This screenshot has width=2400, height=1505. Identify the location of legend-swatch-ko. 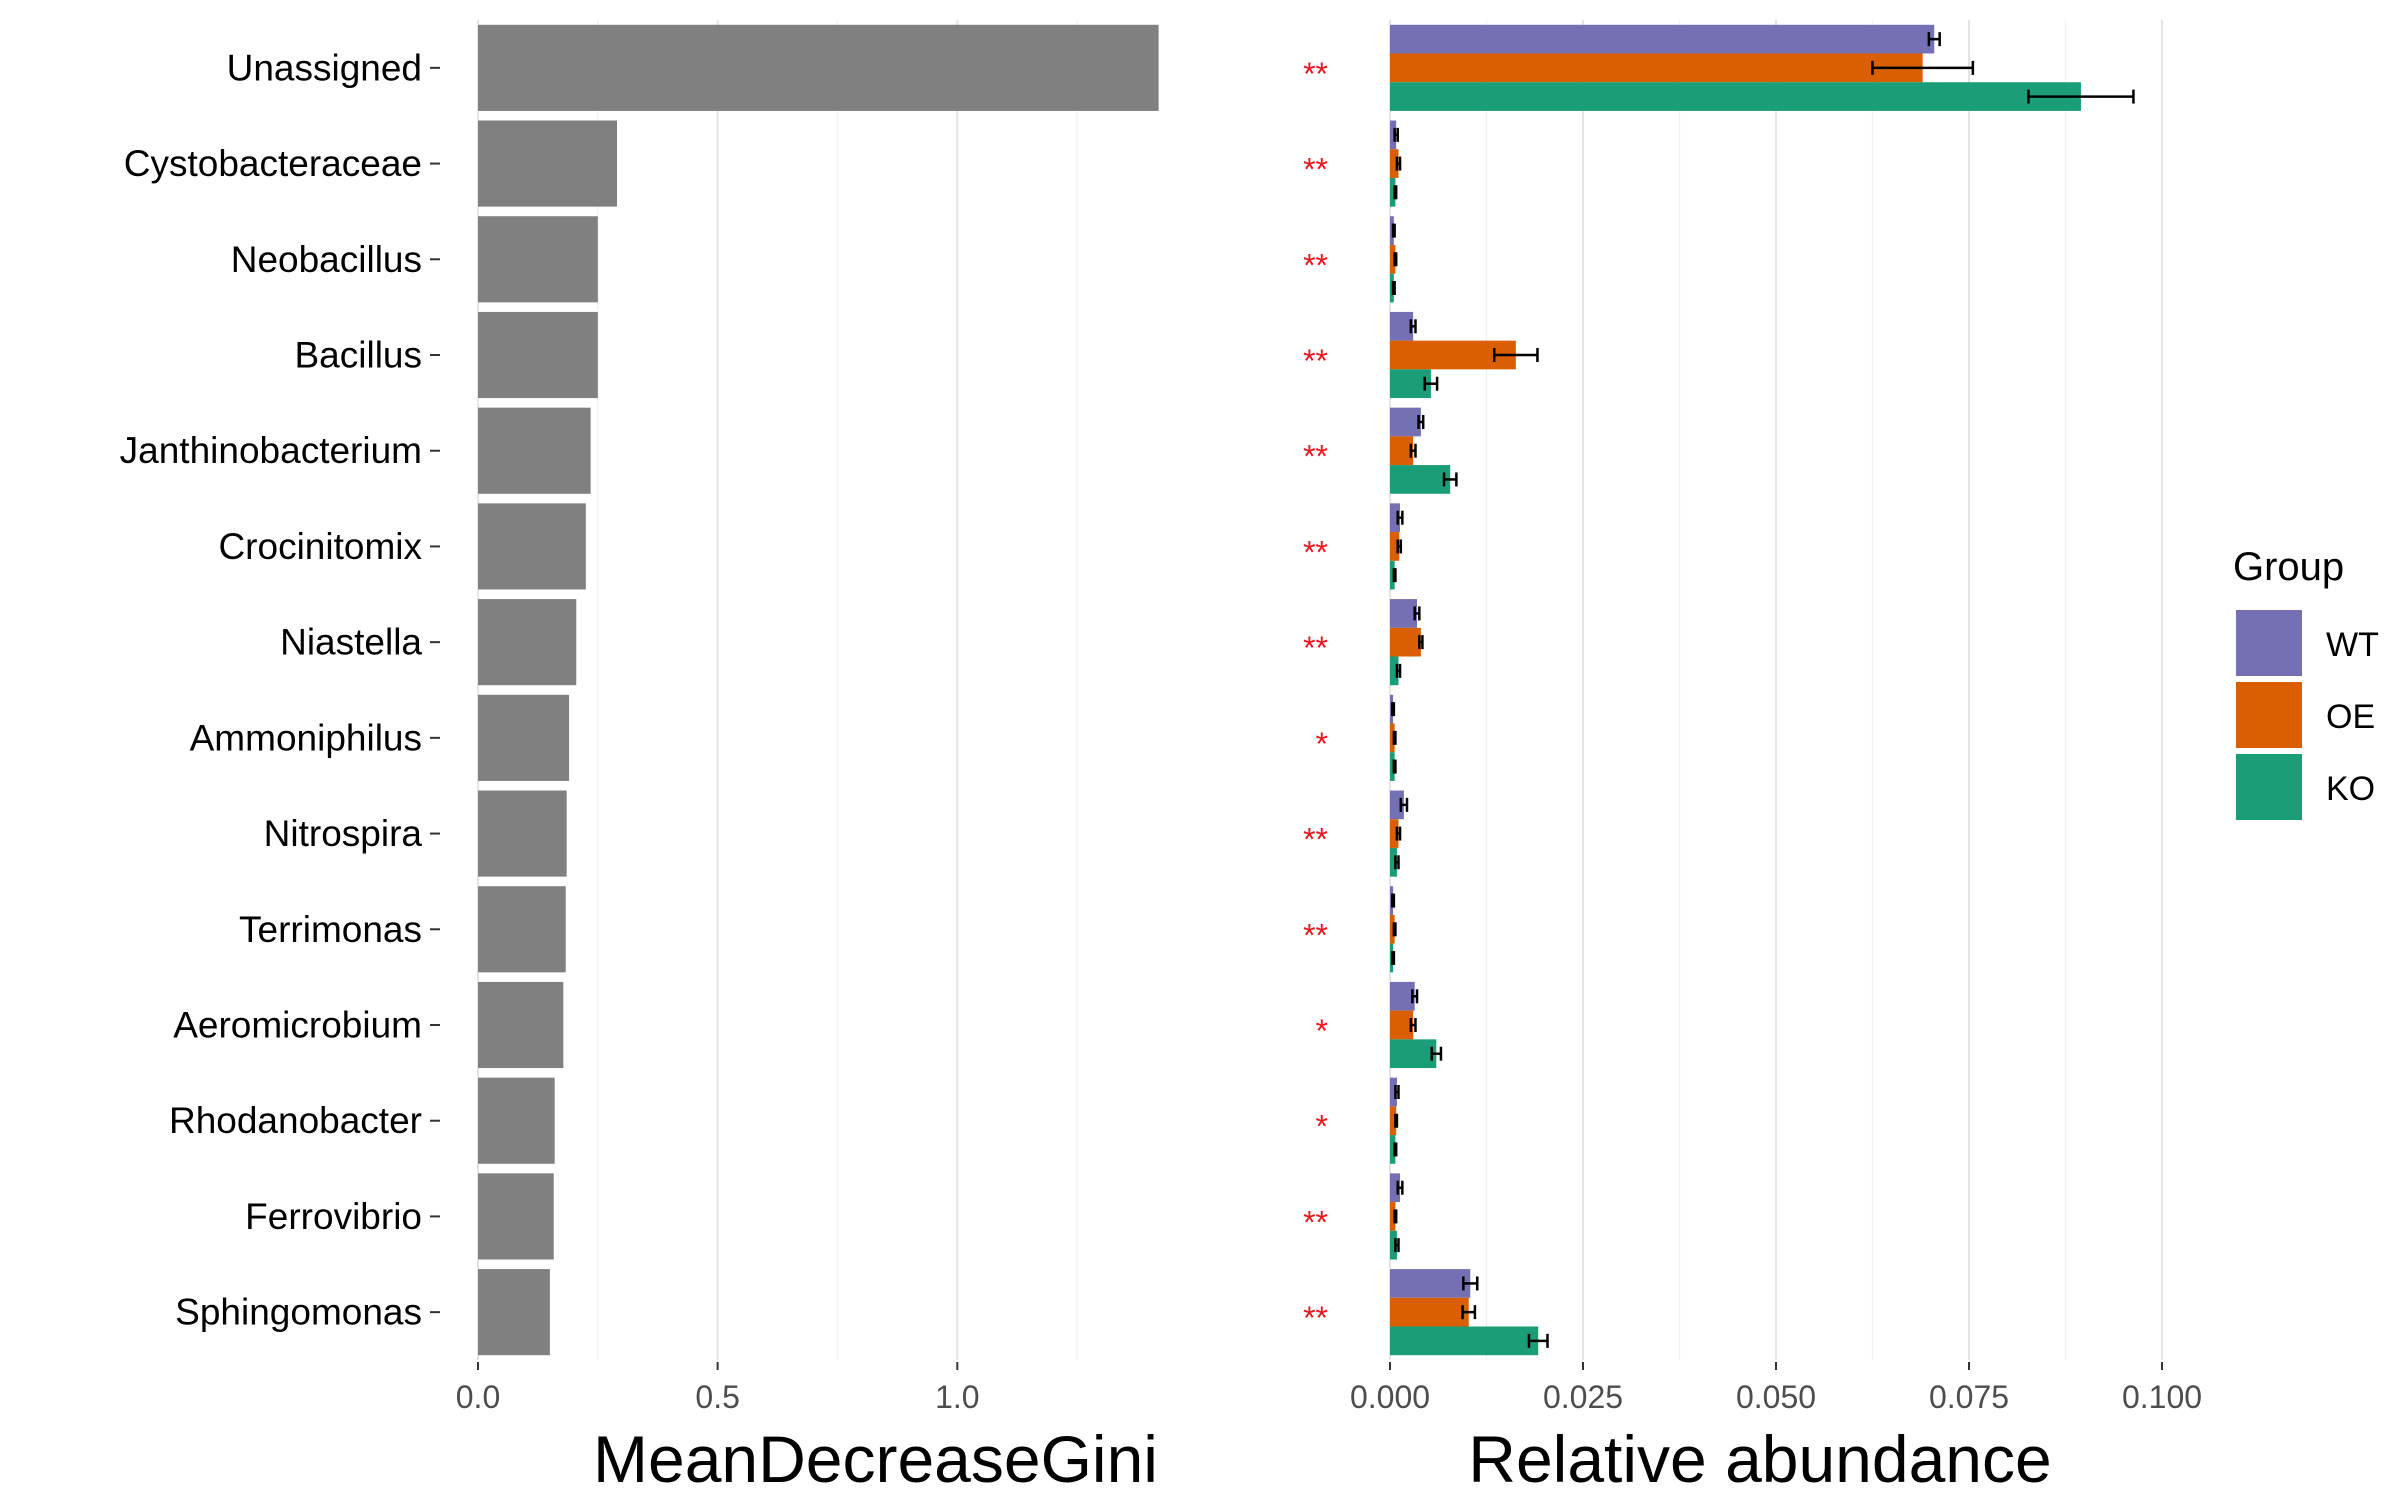
(2269, 787).